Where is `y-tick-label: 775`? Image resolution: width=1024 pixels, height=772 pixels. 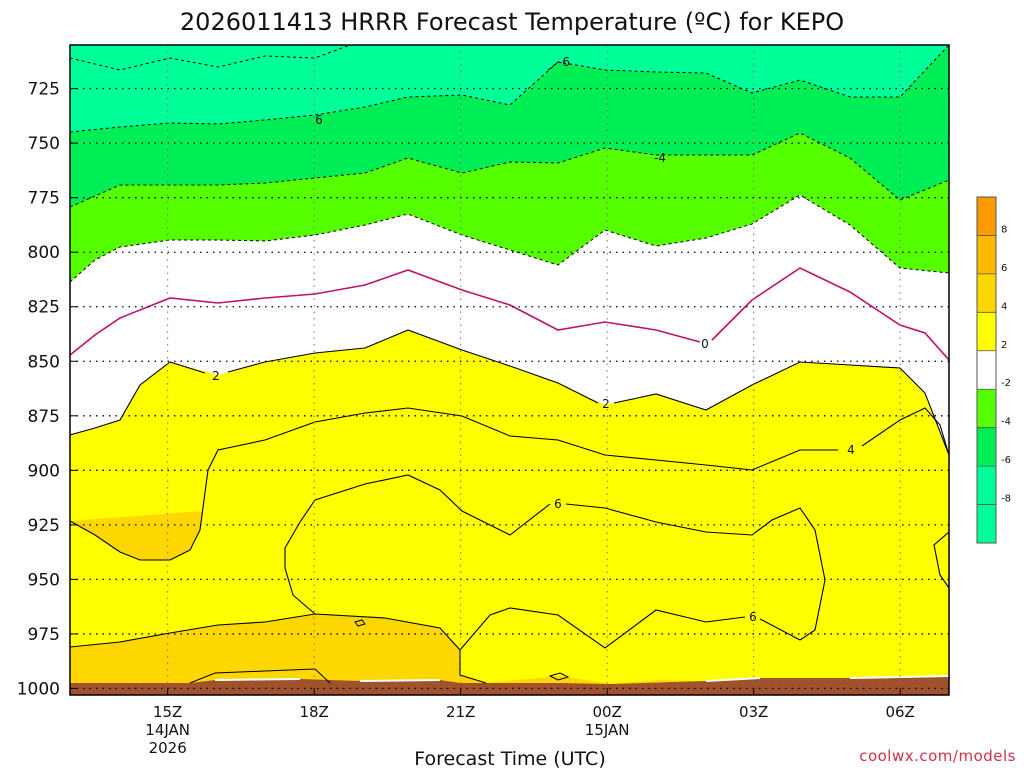
y-tick-label: 775 is located at coordinates (44, 199).